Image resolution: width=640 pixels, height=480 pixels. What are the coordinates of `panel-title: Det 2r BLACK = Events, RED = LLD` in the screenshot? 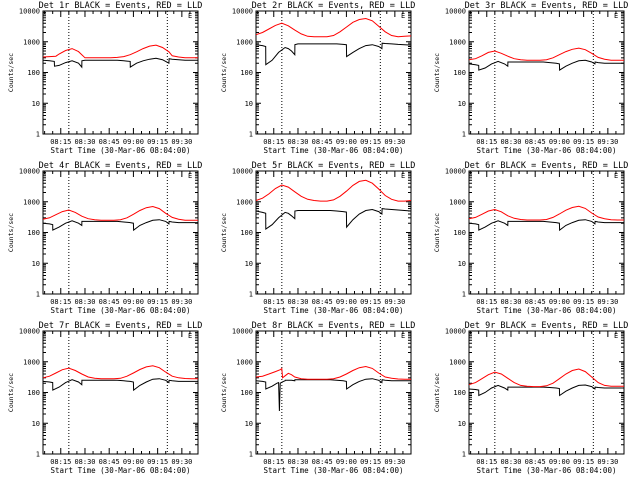 It's located at (334, 6).